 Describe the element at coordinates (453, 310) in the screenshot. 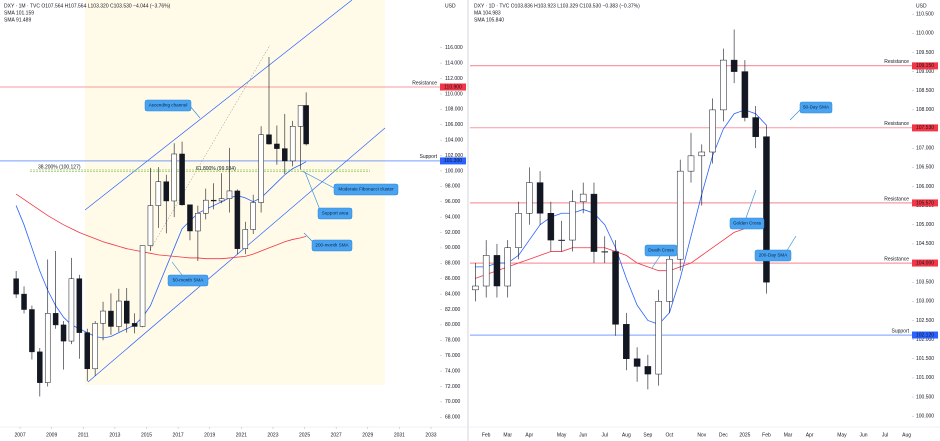

I see `y-tick-label: 82.000` at that location.